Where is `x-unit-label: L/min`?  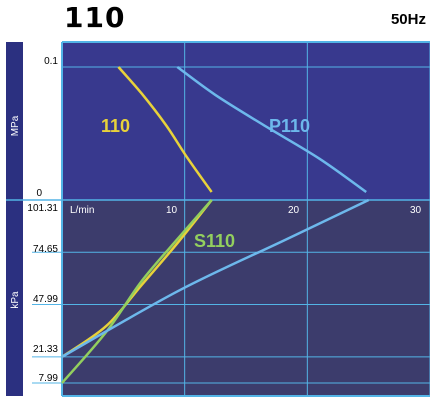 x-unit-label: L/min is located at coordinates (82, 210).